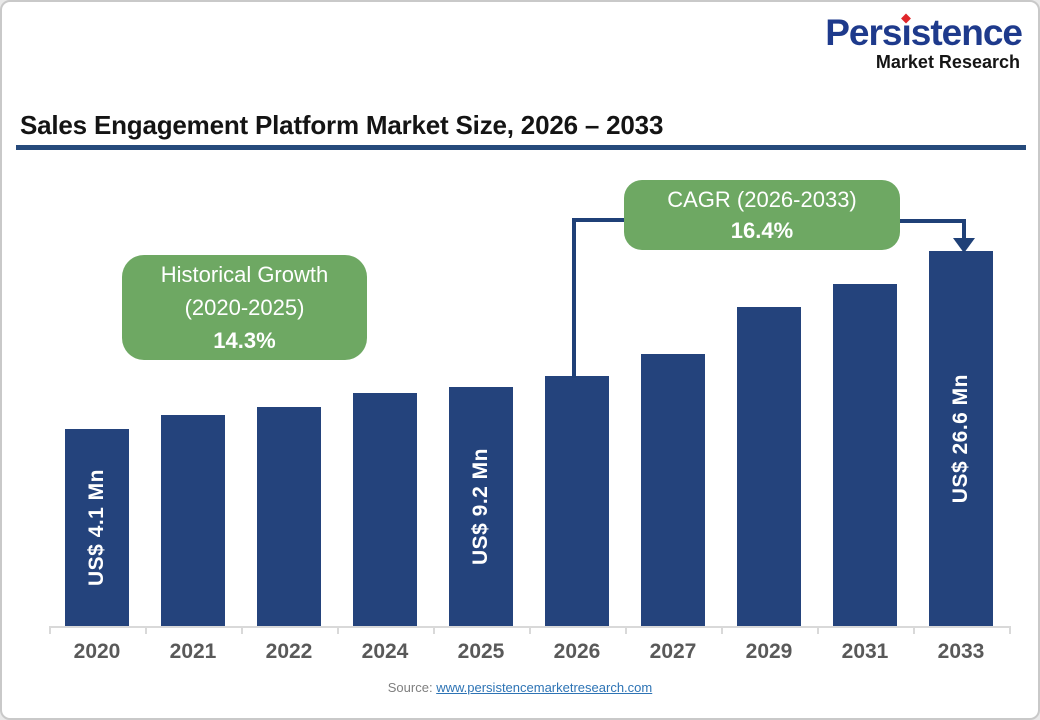  What do you see at coordinates (599, 220) in the screenshot?
I see `cagr-connector-left-horizontal` at bounding box center [599, 220].